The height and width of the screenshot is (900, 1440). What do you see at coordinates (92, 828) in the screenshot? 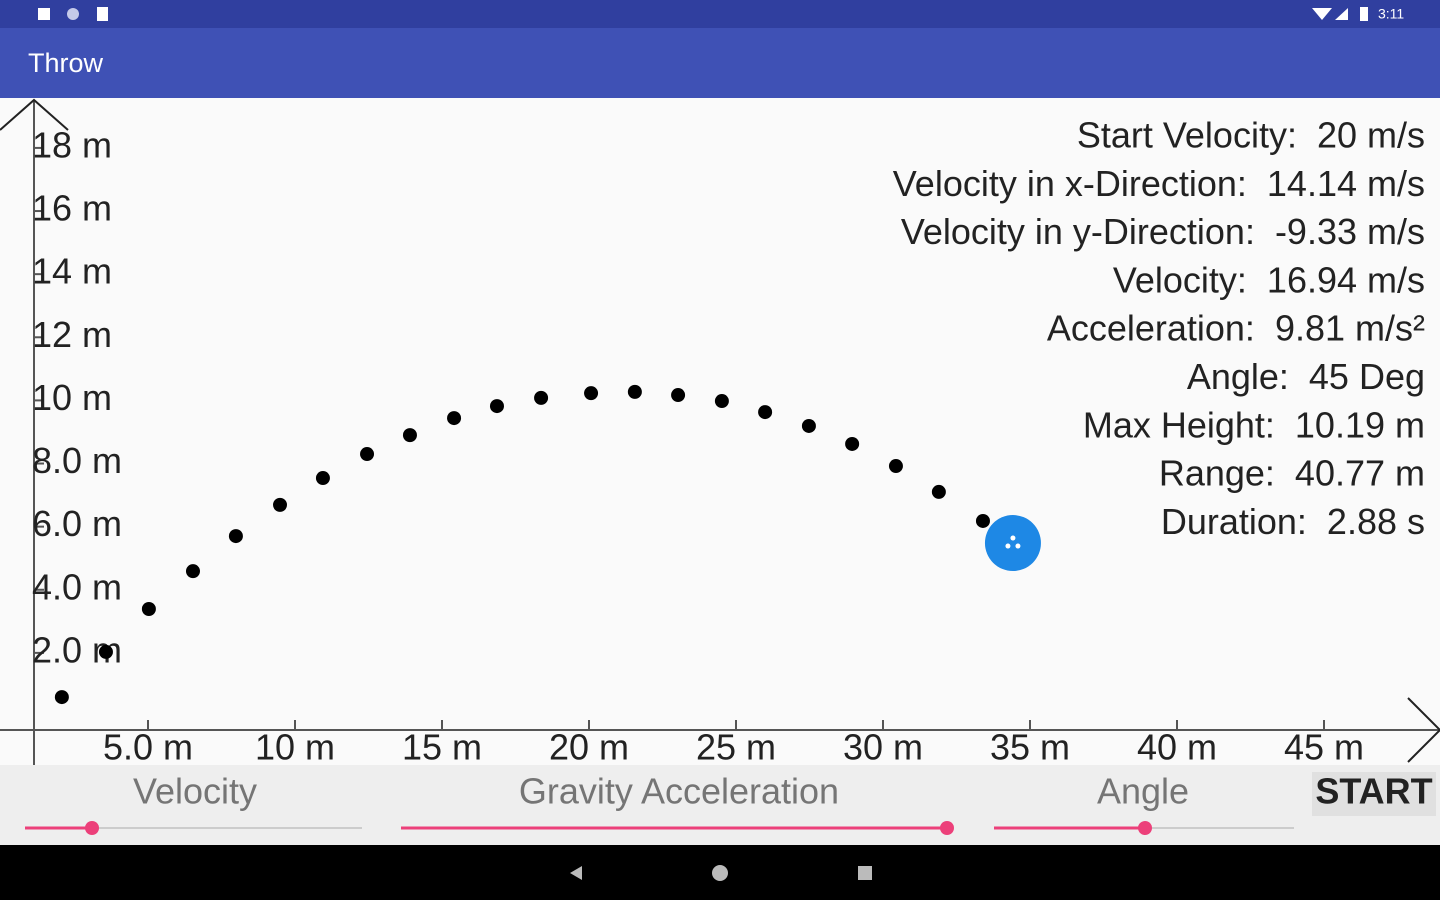
I see `velocity-slider` at bounding box center [92, 828].